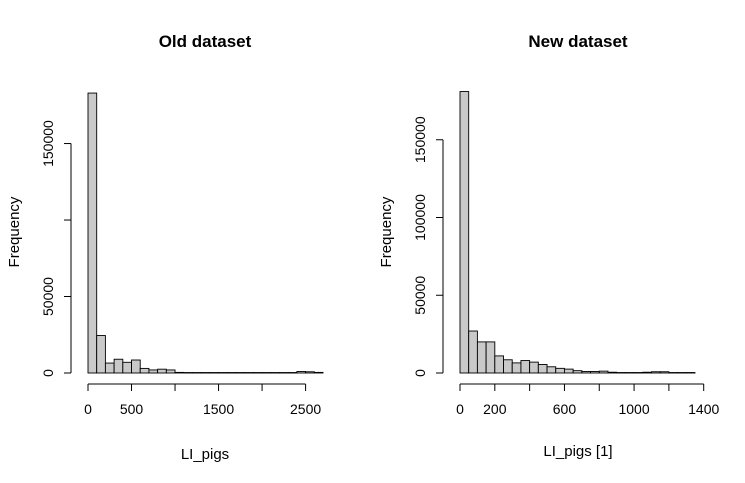 Image resolution: width=745 pixels, height=483 pixels. Describe the element at coordinates (218, 409) in the screenshot. I see `old-dataset-x-tick-label-3: 1500` at that location.